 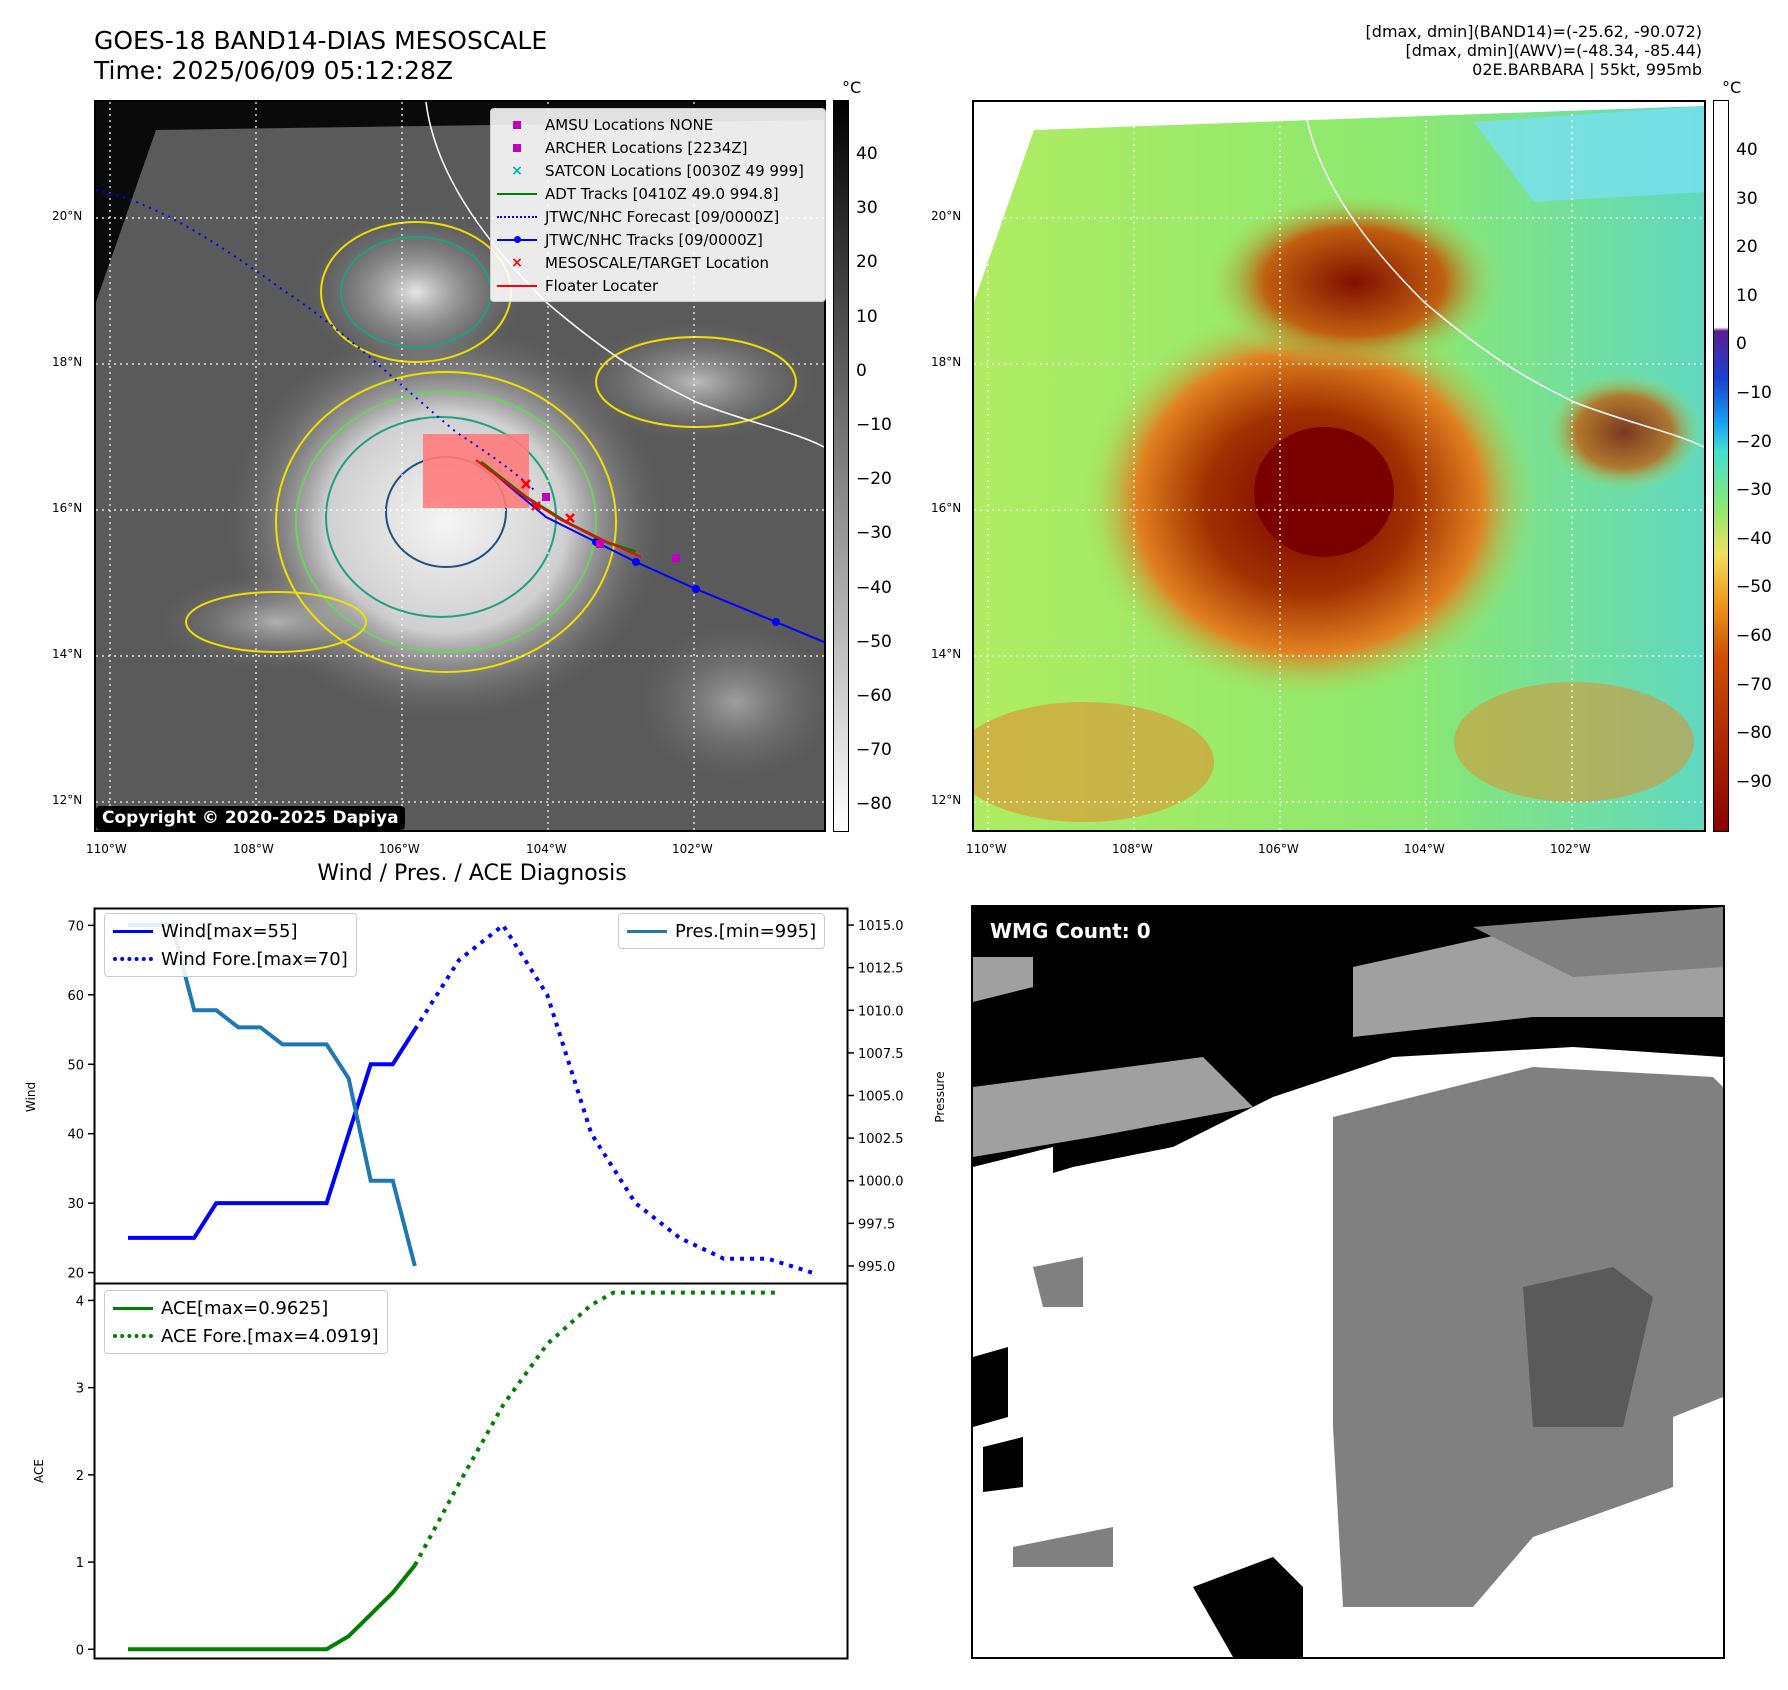 I want to click on wind-tick-label: 50, so click(x=75, y=1065).